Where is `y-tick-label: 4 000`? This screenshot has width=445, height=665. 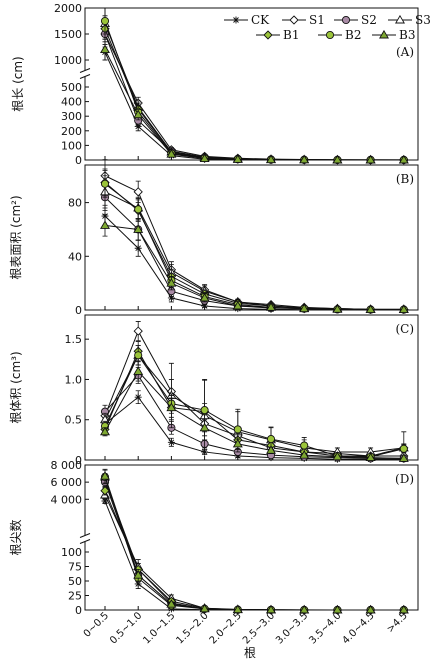
y-tick-label: 4 000 is located at coordinates (67, 499).